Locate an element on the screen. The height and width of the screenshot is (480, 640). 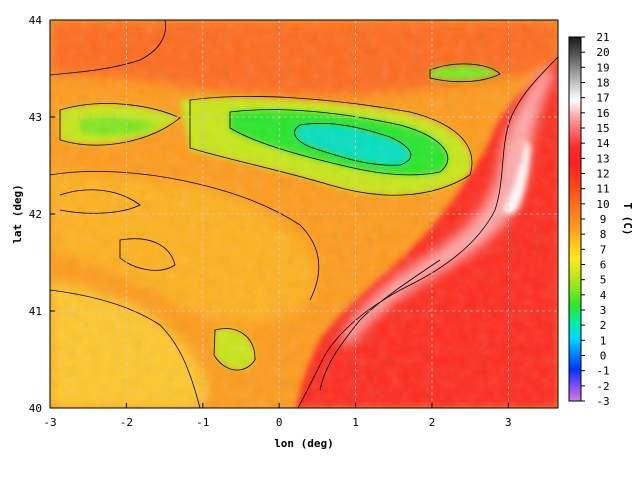
colorbar-gradient is located at coordinates (575, 219).